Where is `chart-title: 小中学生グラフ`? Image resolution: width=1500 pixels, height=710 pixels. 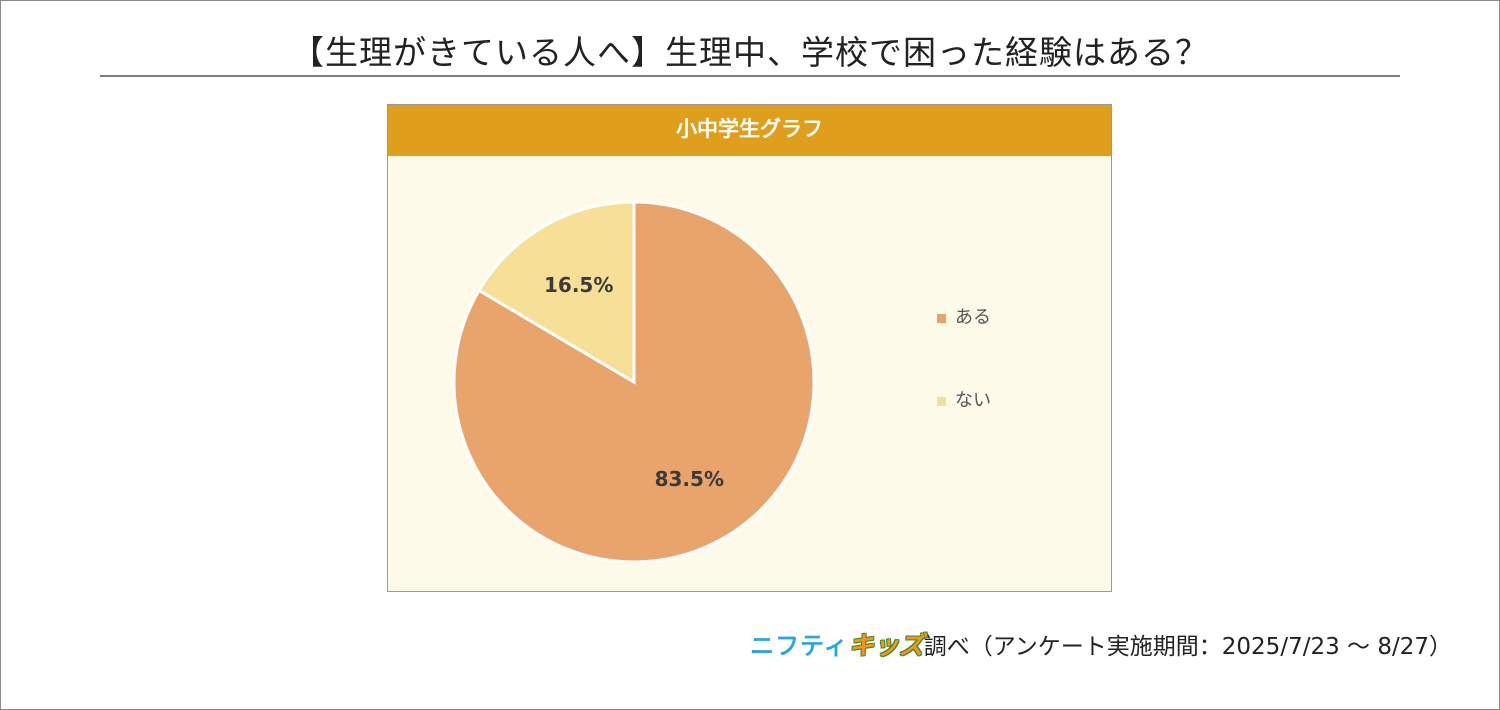 chart-title: 小中学生グラフ is located at coordinates (749, 130).